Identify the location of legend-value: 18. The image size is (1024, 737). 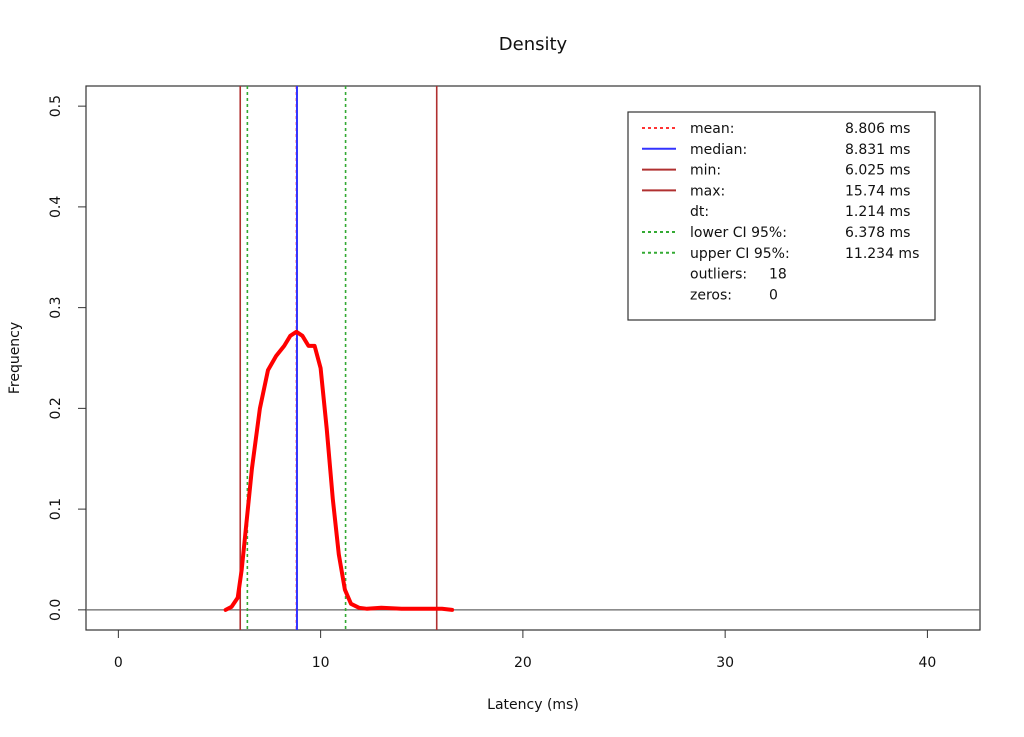
(778, 275).